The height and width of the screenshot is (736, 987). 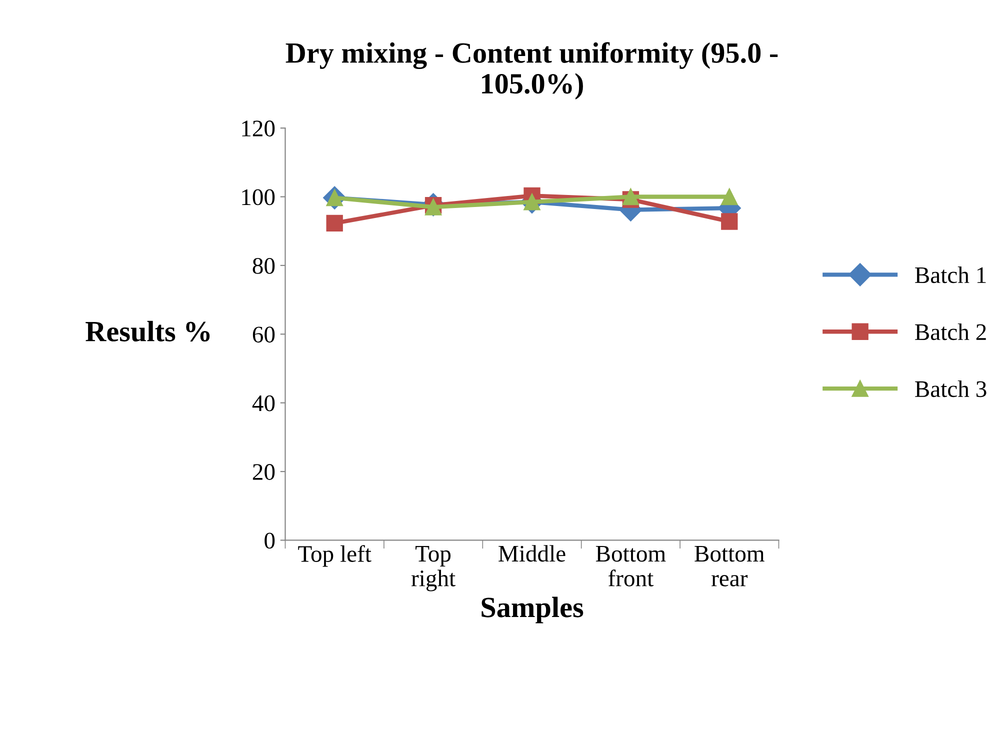 What do you see at coordinates (148, 331) in the screenshot?
I see `y-axis-title: Results %` at bounding box center [148, 331].